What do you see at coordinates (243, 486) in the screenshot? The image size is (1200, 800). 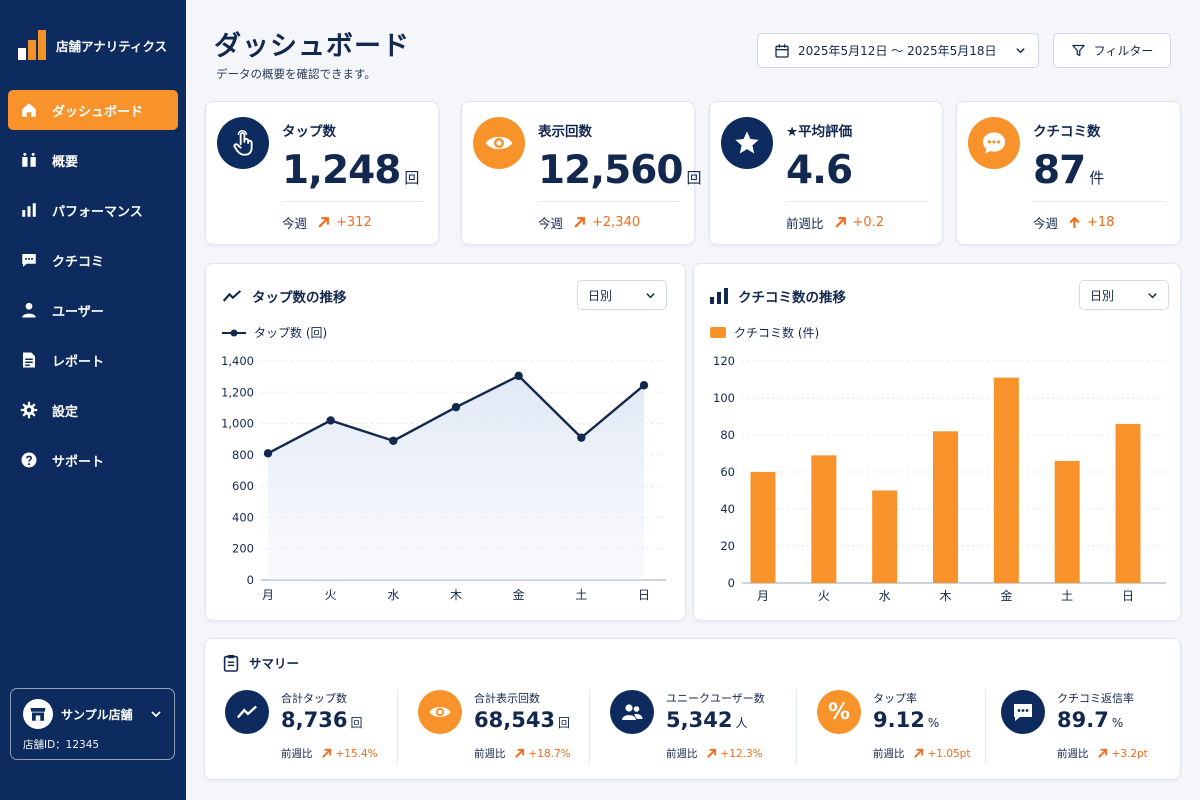 I see `y-tick-label: 600` at bounding box center [243, 486].